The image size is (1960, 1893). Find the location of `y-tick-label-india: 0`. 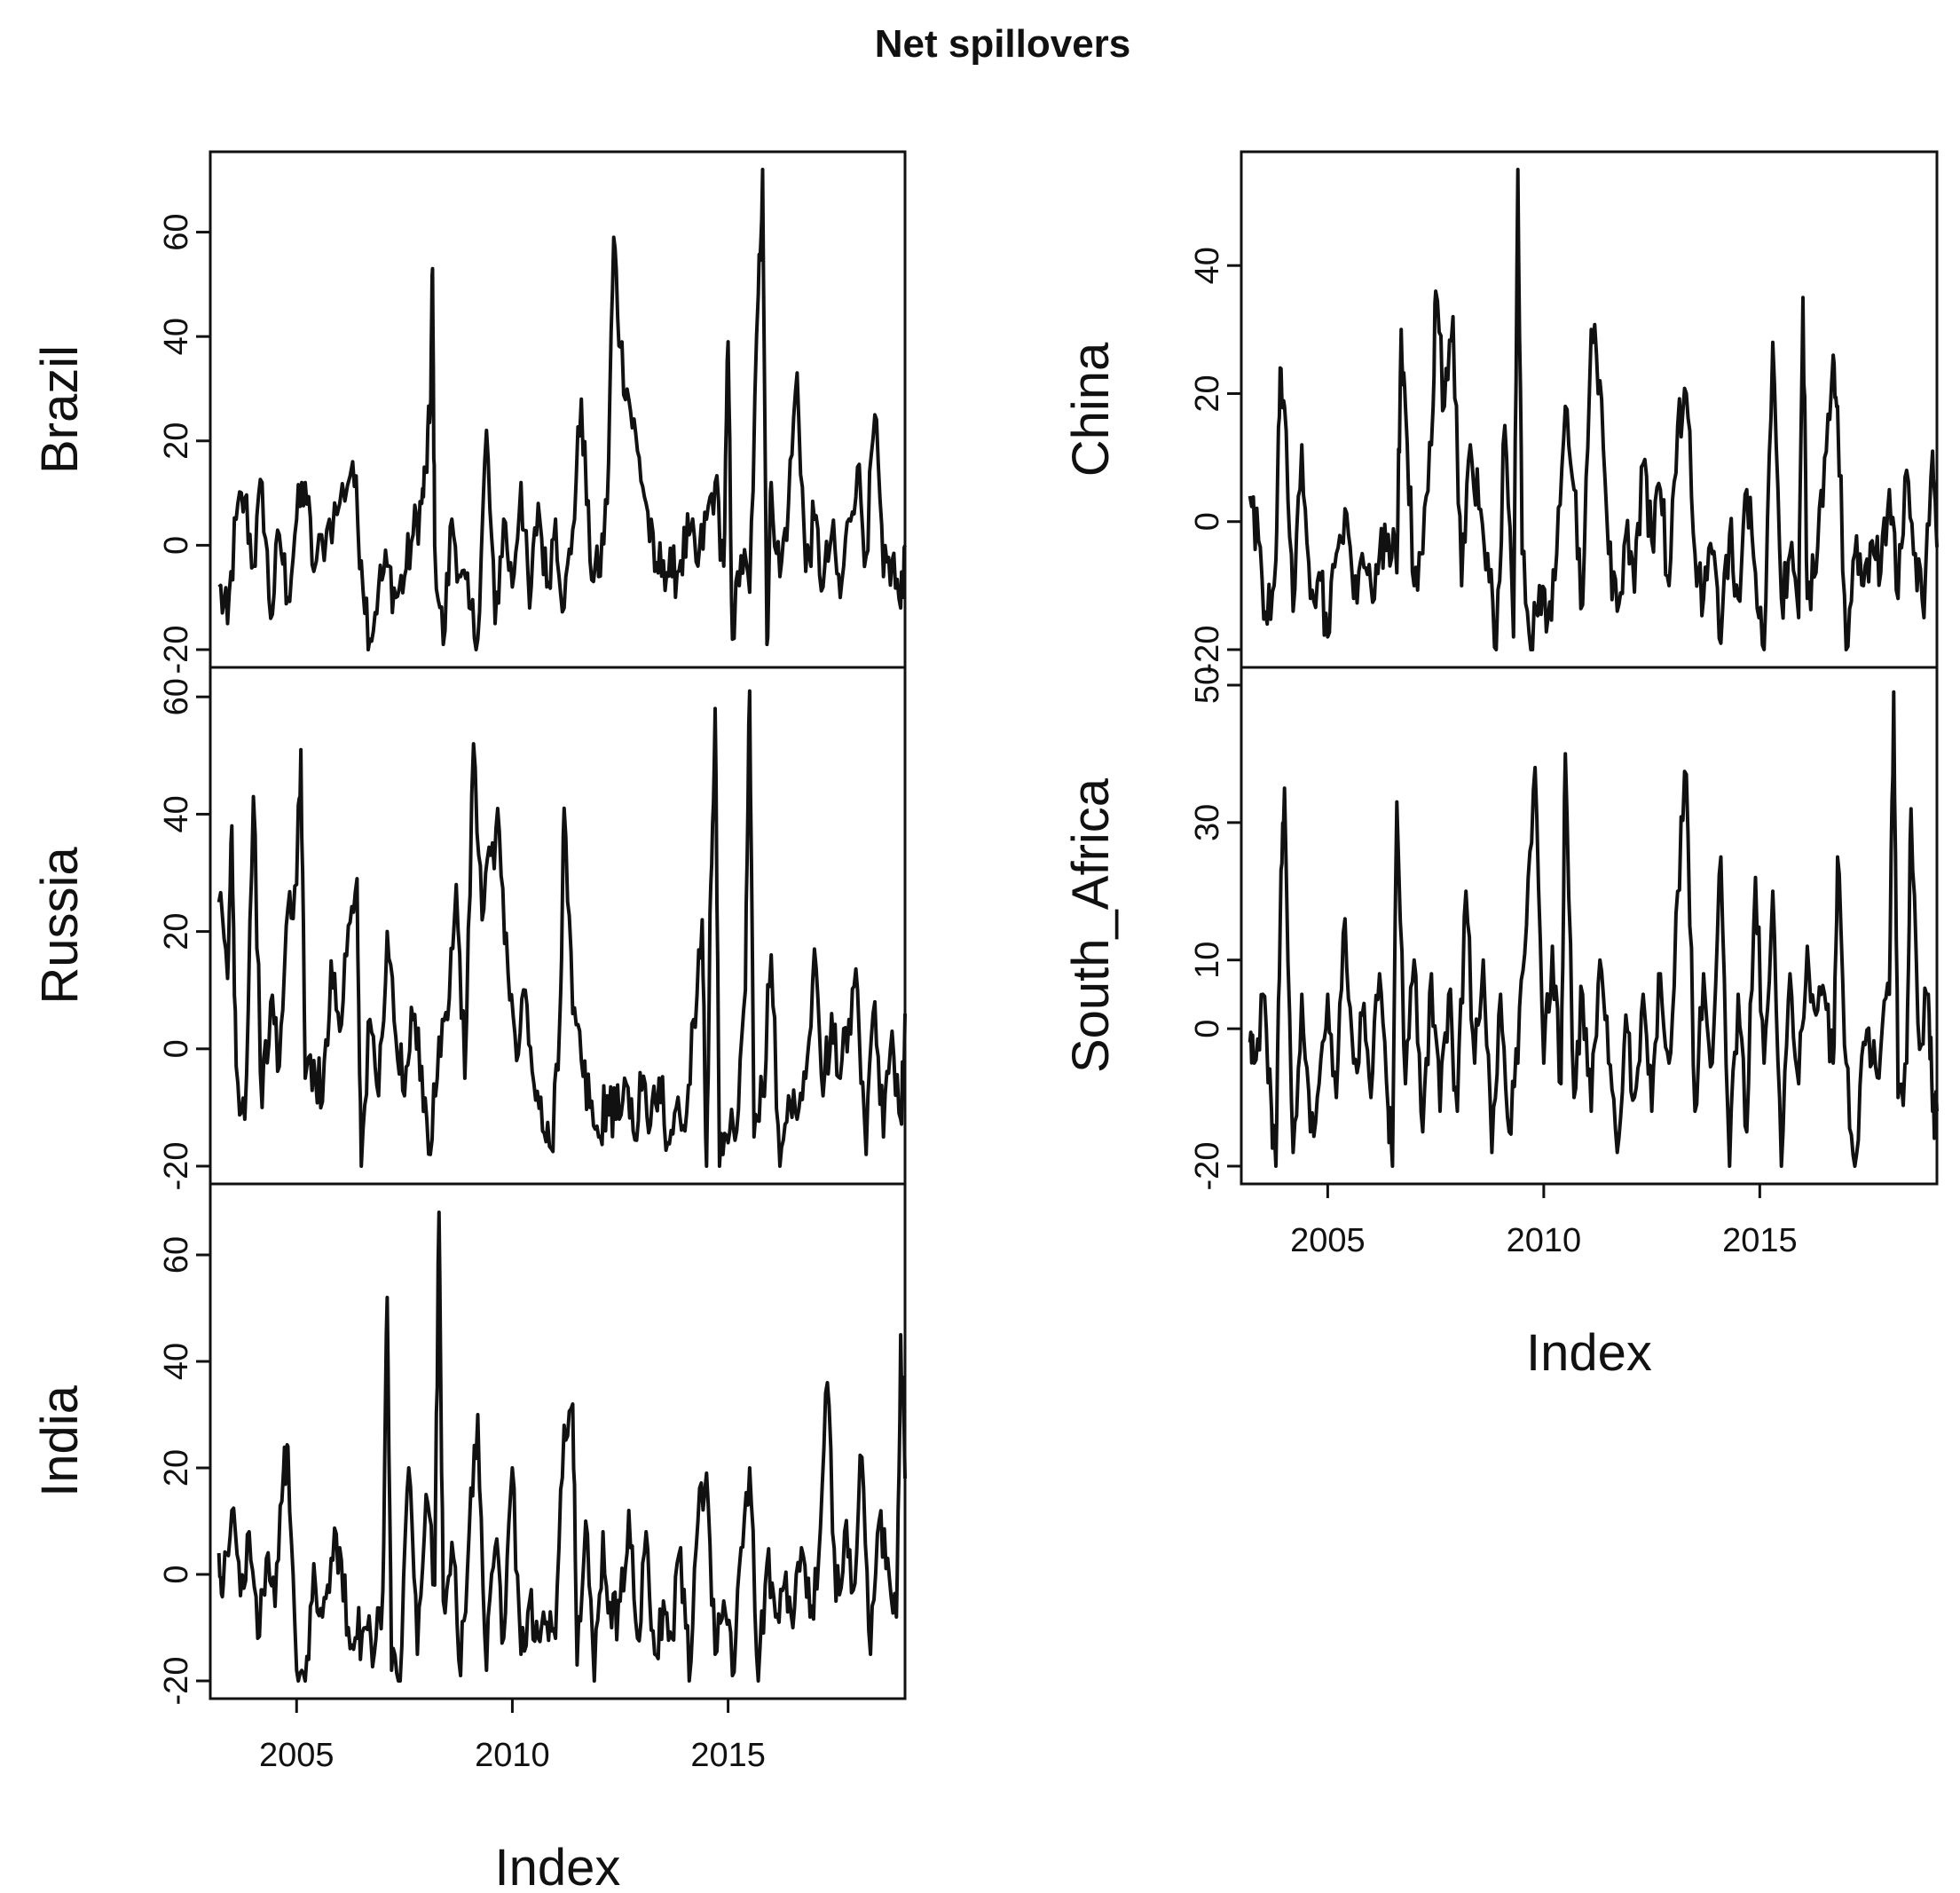

y-tick-label-india: 0 is located at coordinates (176, 1574).